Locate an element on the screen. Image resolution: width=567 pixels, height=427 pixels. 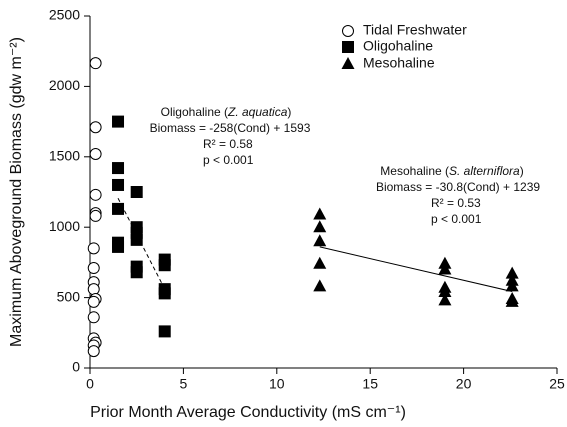
annotation-part: Oligohaline ( is located at coordinates (194, 112).